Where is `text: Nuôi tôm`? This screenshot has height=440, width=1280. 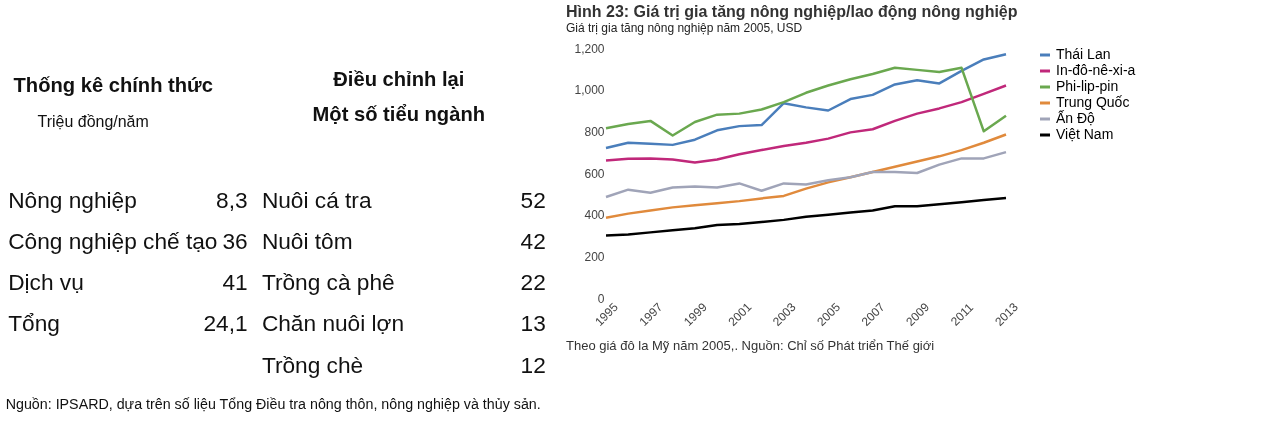 text: Nuôi tôm is located at coordinates (307, 241).